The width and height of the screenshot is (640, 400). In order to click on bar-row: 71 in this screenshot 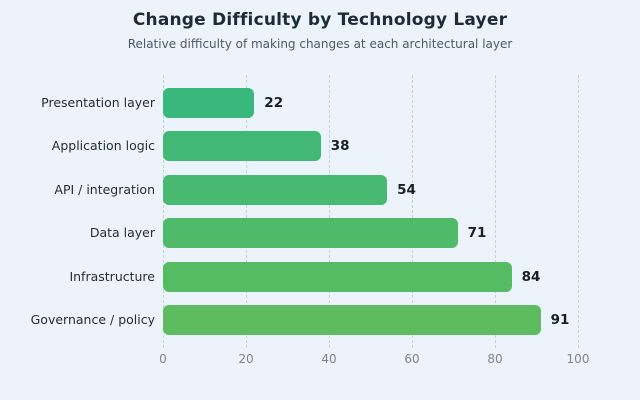, I will do `click(370, 233)`.